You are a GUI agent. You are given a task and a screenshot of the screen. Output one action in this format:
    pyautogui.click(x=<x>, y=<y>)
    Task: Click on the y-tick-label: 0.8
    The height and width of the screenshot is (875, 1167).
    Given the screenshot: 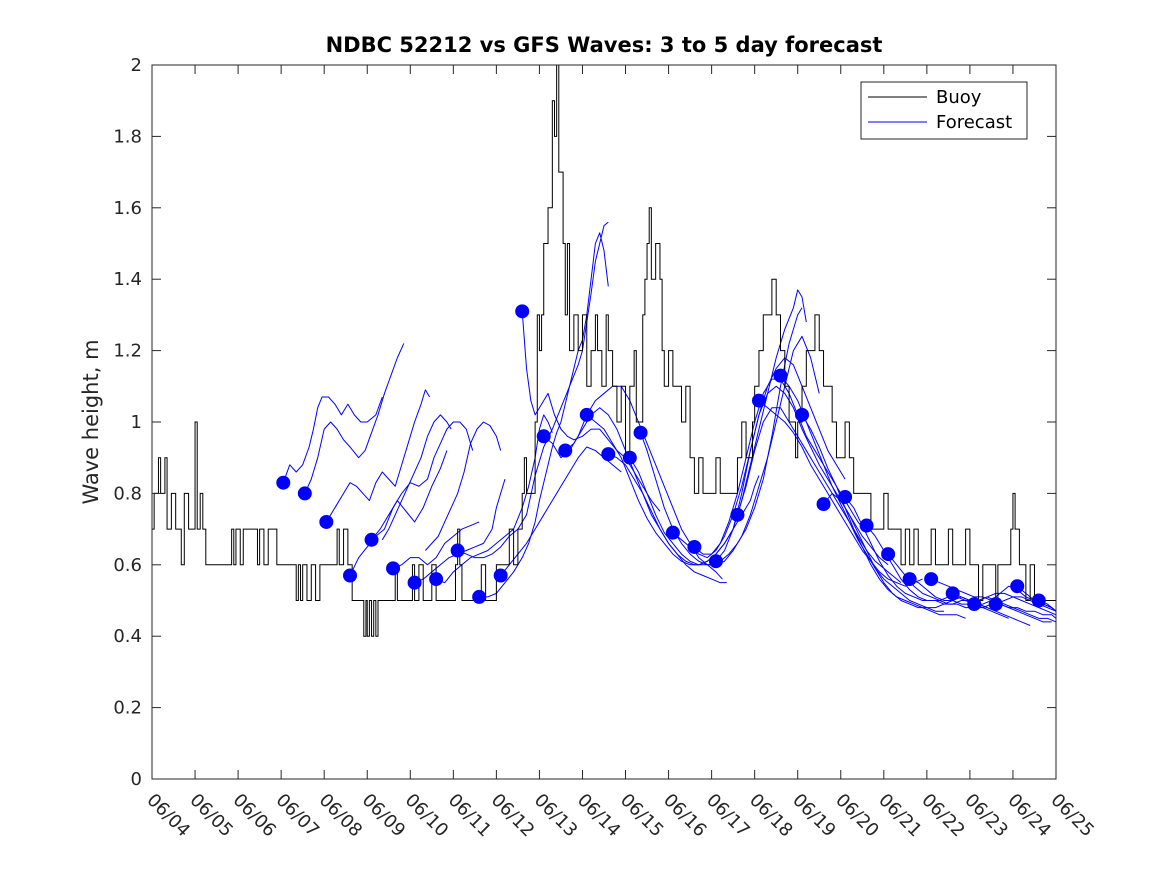 What is the action you would take?
    pyautogui.click(x=127, y=493)
    